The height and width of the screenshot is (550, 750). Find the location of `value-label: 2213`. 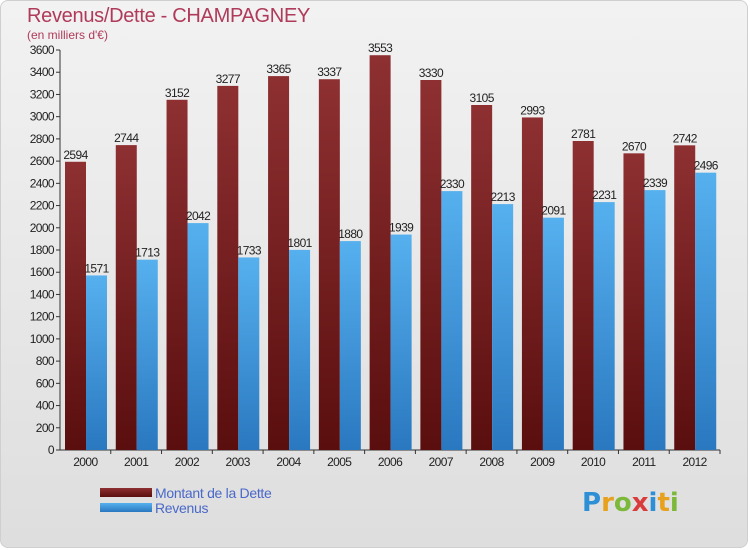

value-label: 2213 is located at coordinates (503, 197).